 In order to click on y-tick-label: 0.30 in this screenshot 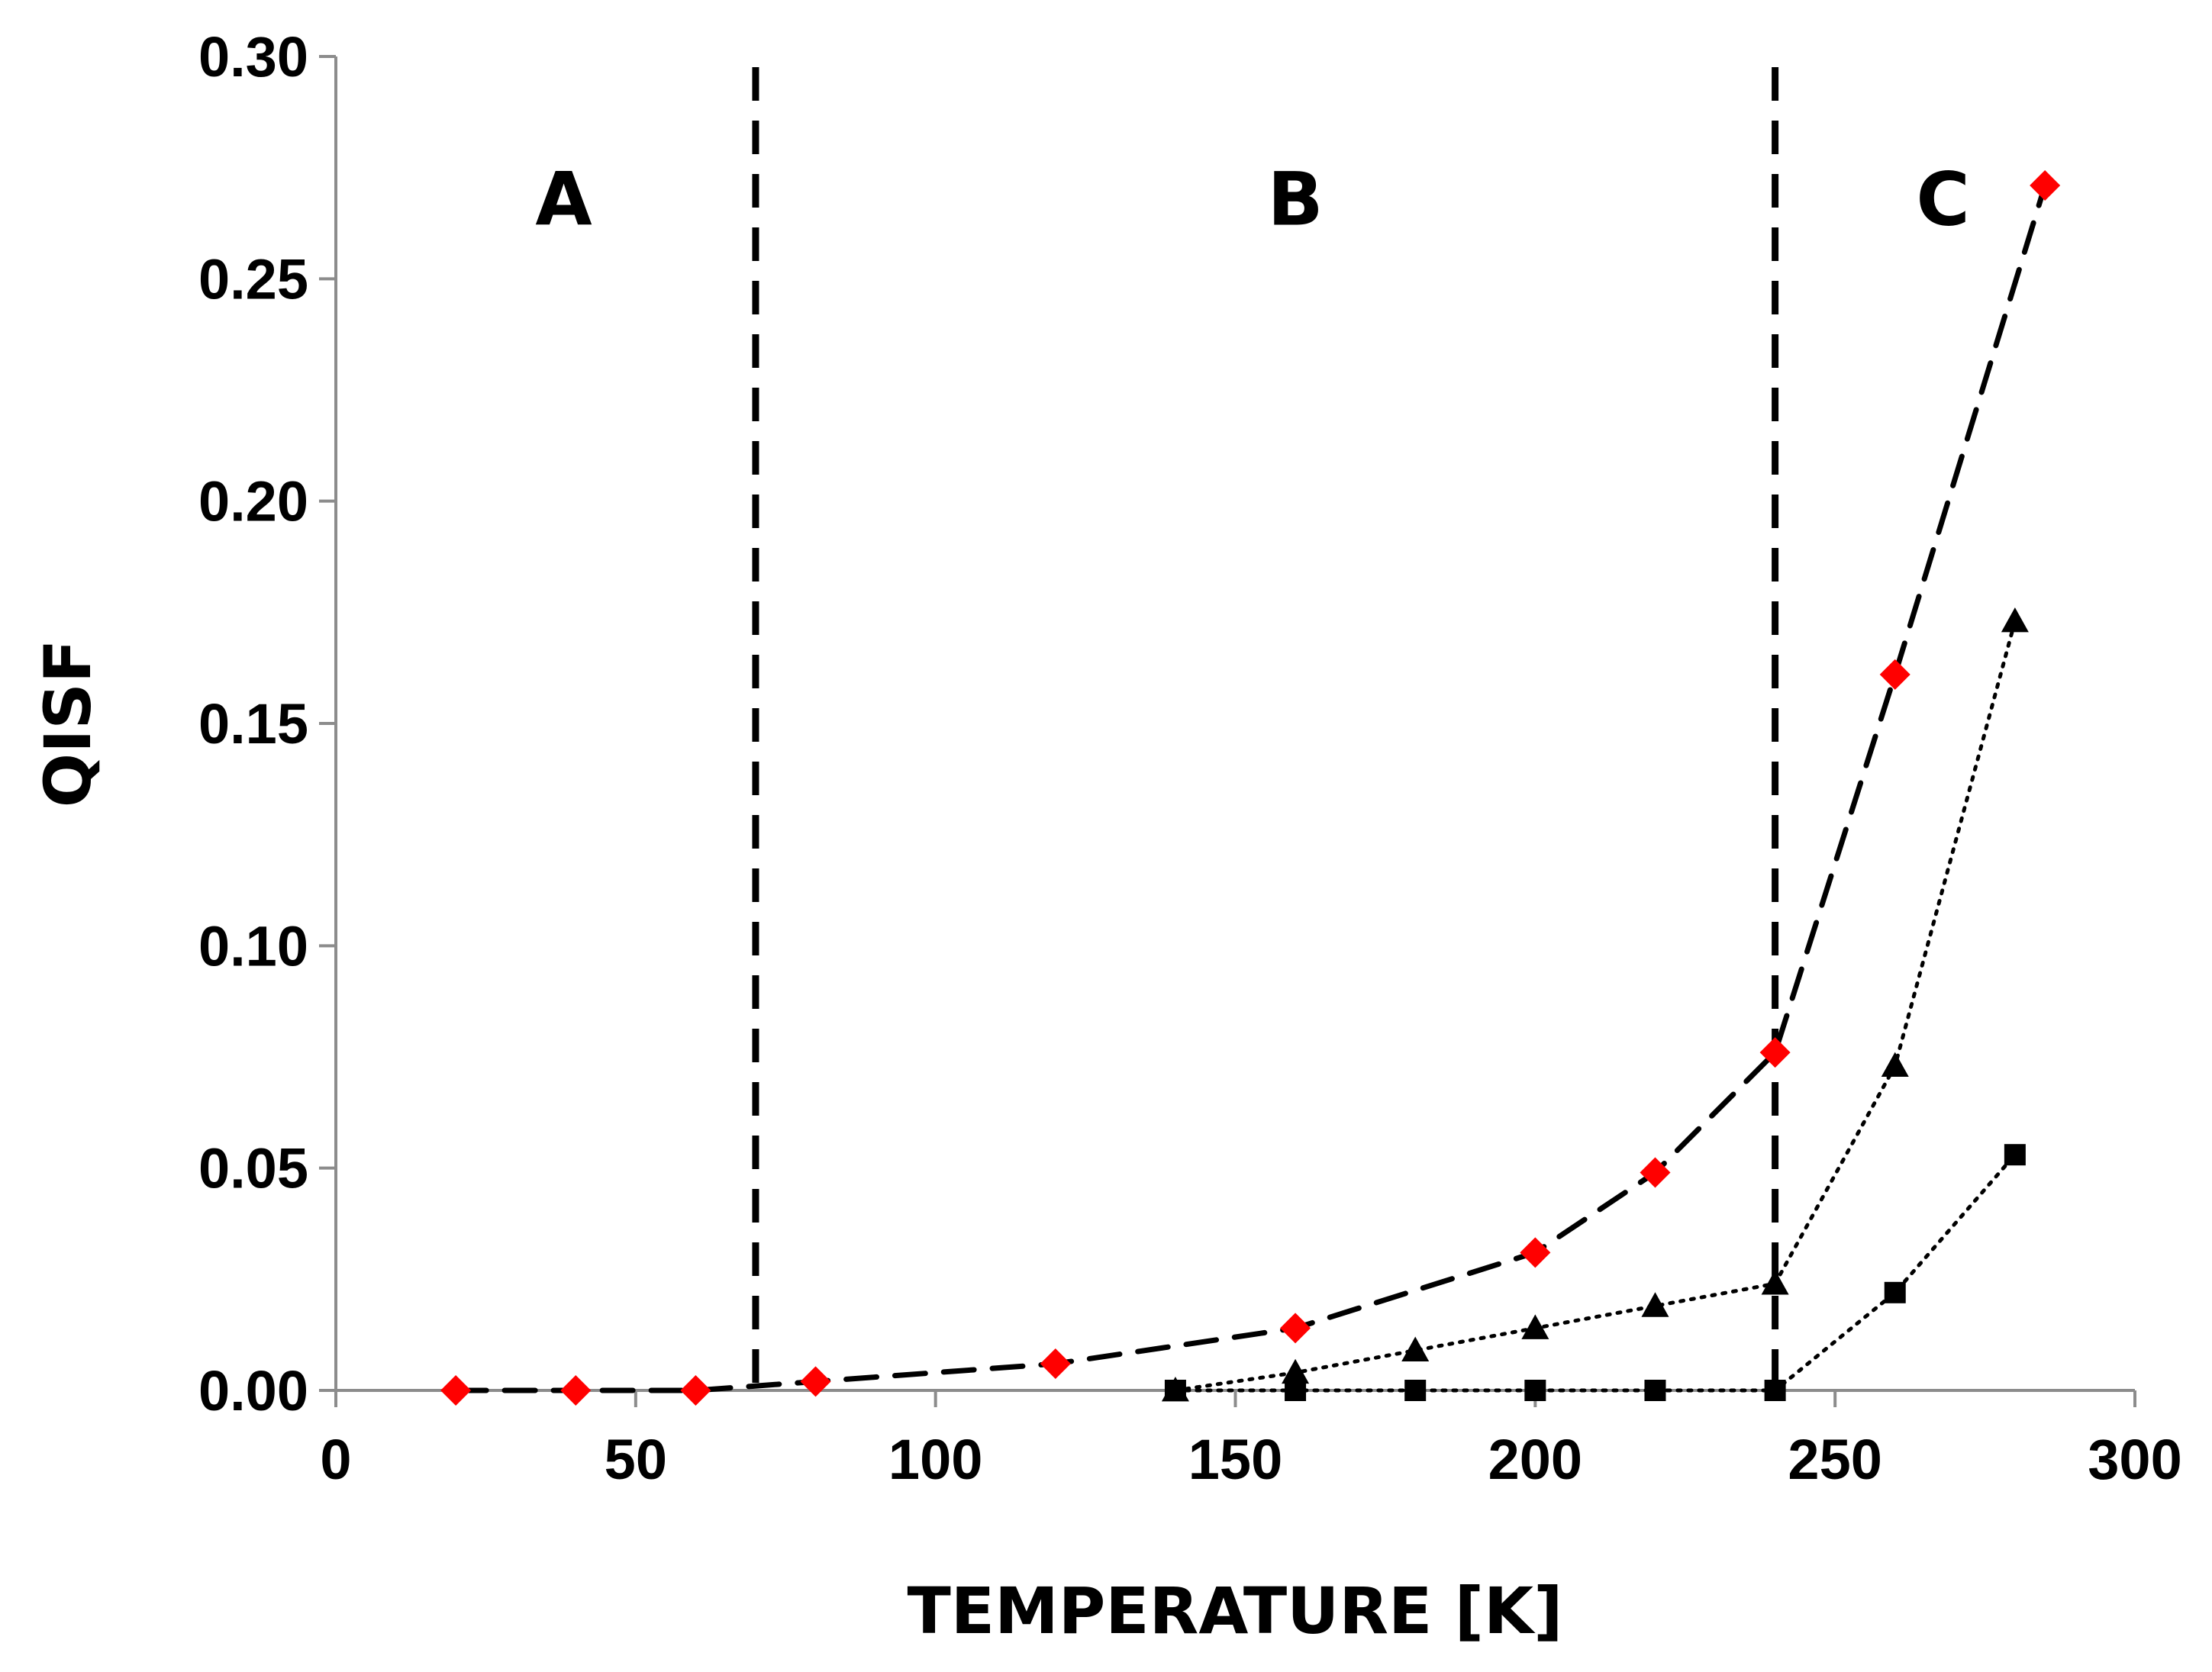, I will do `click(253, 57)`.